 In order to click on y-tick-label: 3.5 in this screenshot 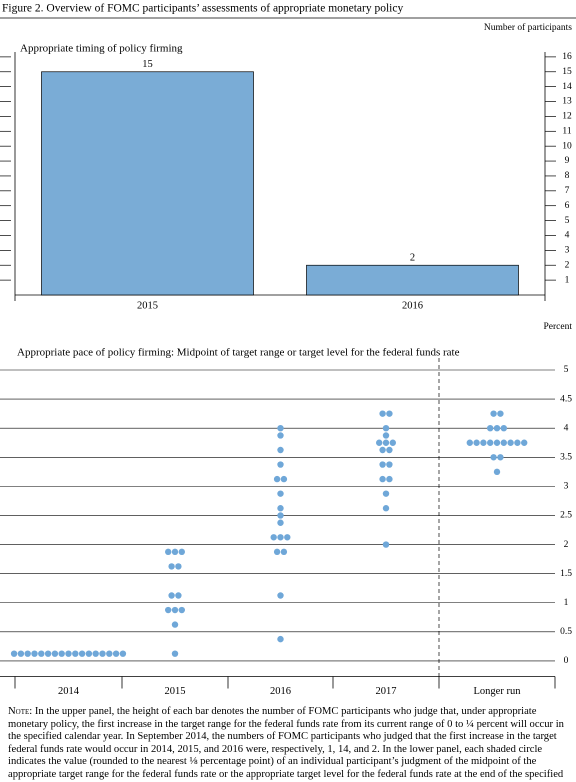, I will do `click(566, 457)`.